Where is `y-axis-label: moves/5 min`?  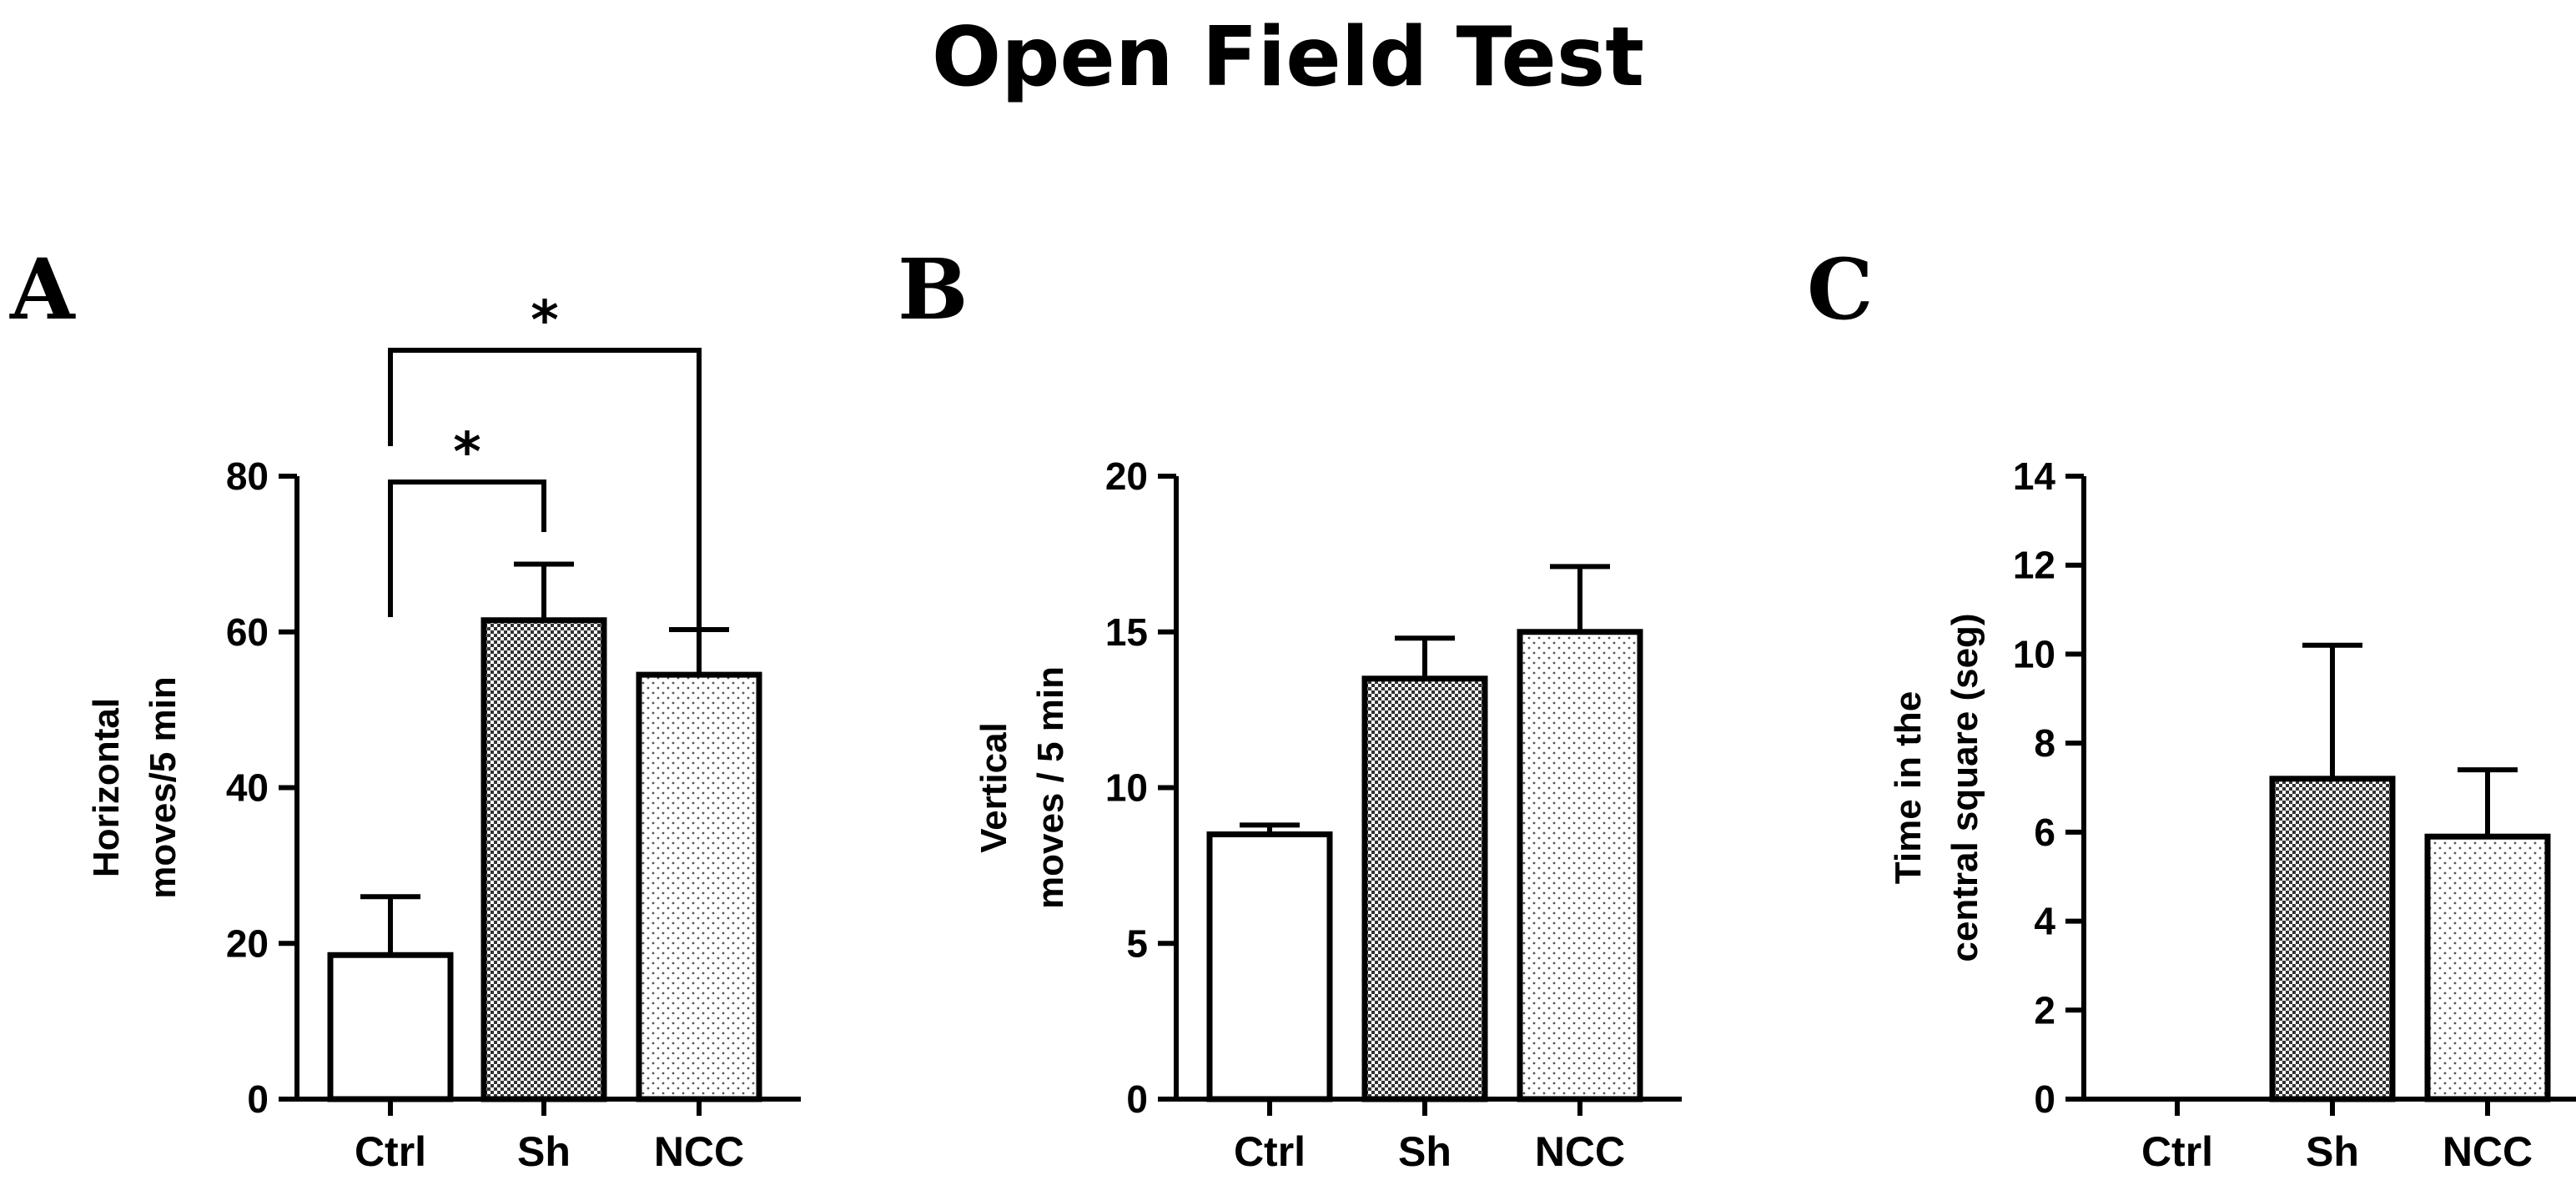
y-axis-label: moves/5 min is located at coordinates (163, 787).